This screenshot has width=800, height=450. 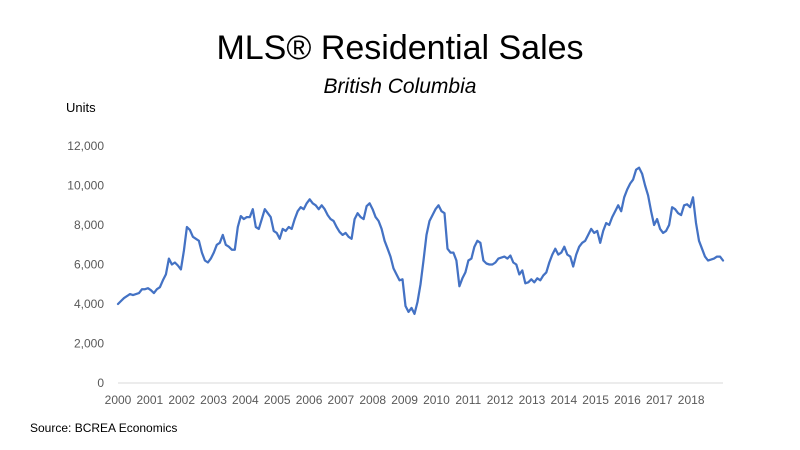 I want to click on x-tick-label: 2012, so click(x=500, y=400).